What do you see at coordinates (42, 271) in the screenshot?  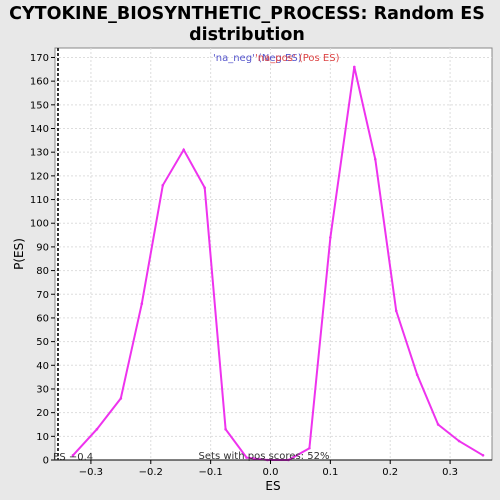 I see `y-tick-label: 80` at bounding box center [42, 271].